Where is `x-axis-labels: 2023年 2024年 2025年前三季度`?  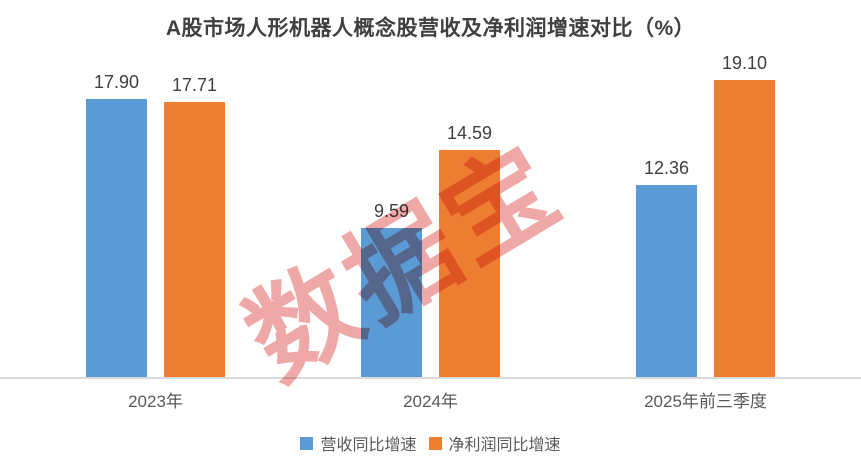
x-axis-labels: 2023年 2024年 2025年前三季度 is located at coordinates (430, 399).